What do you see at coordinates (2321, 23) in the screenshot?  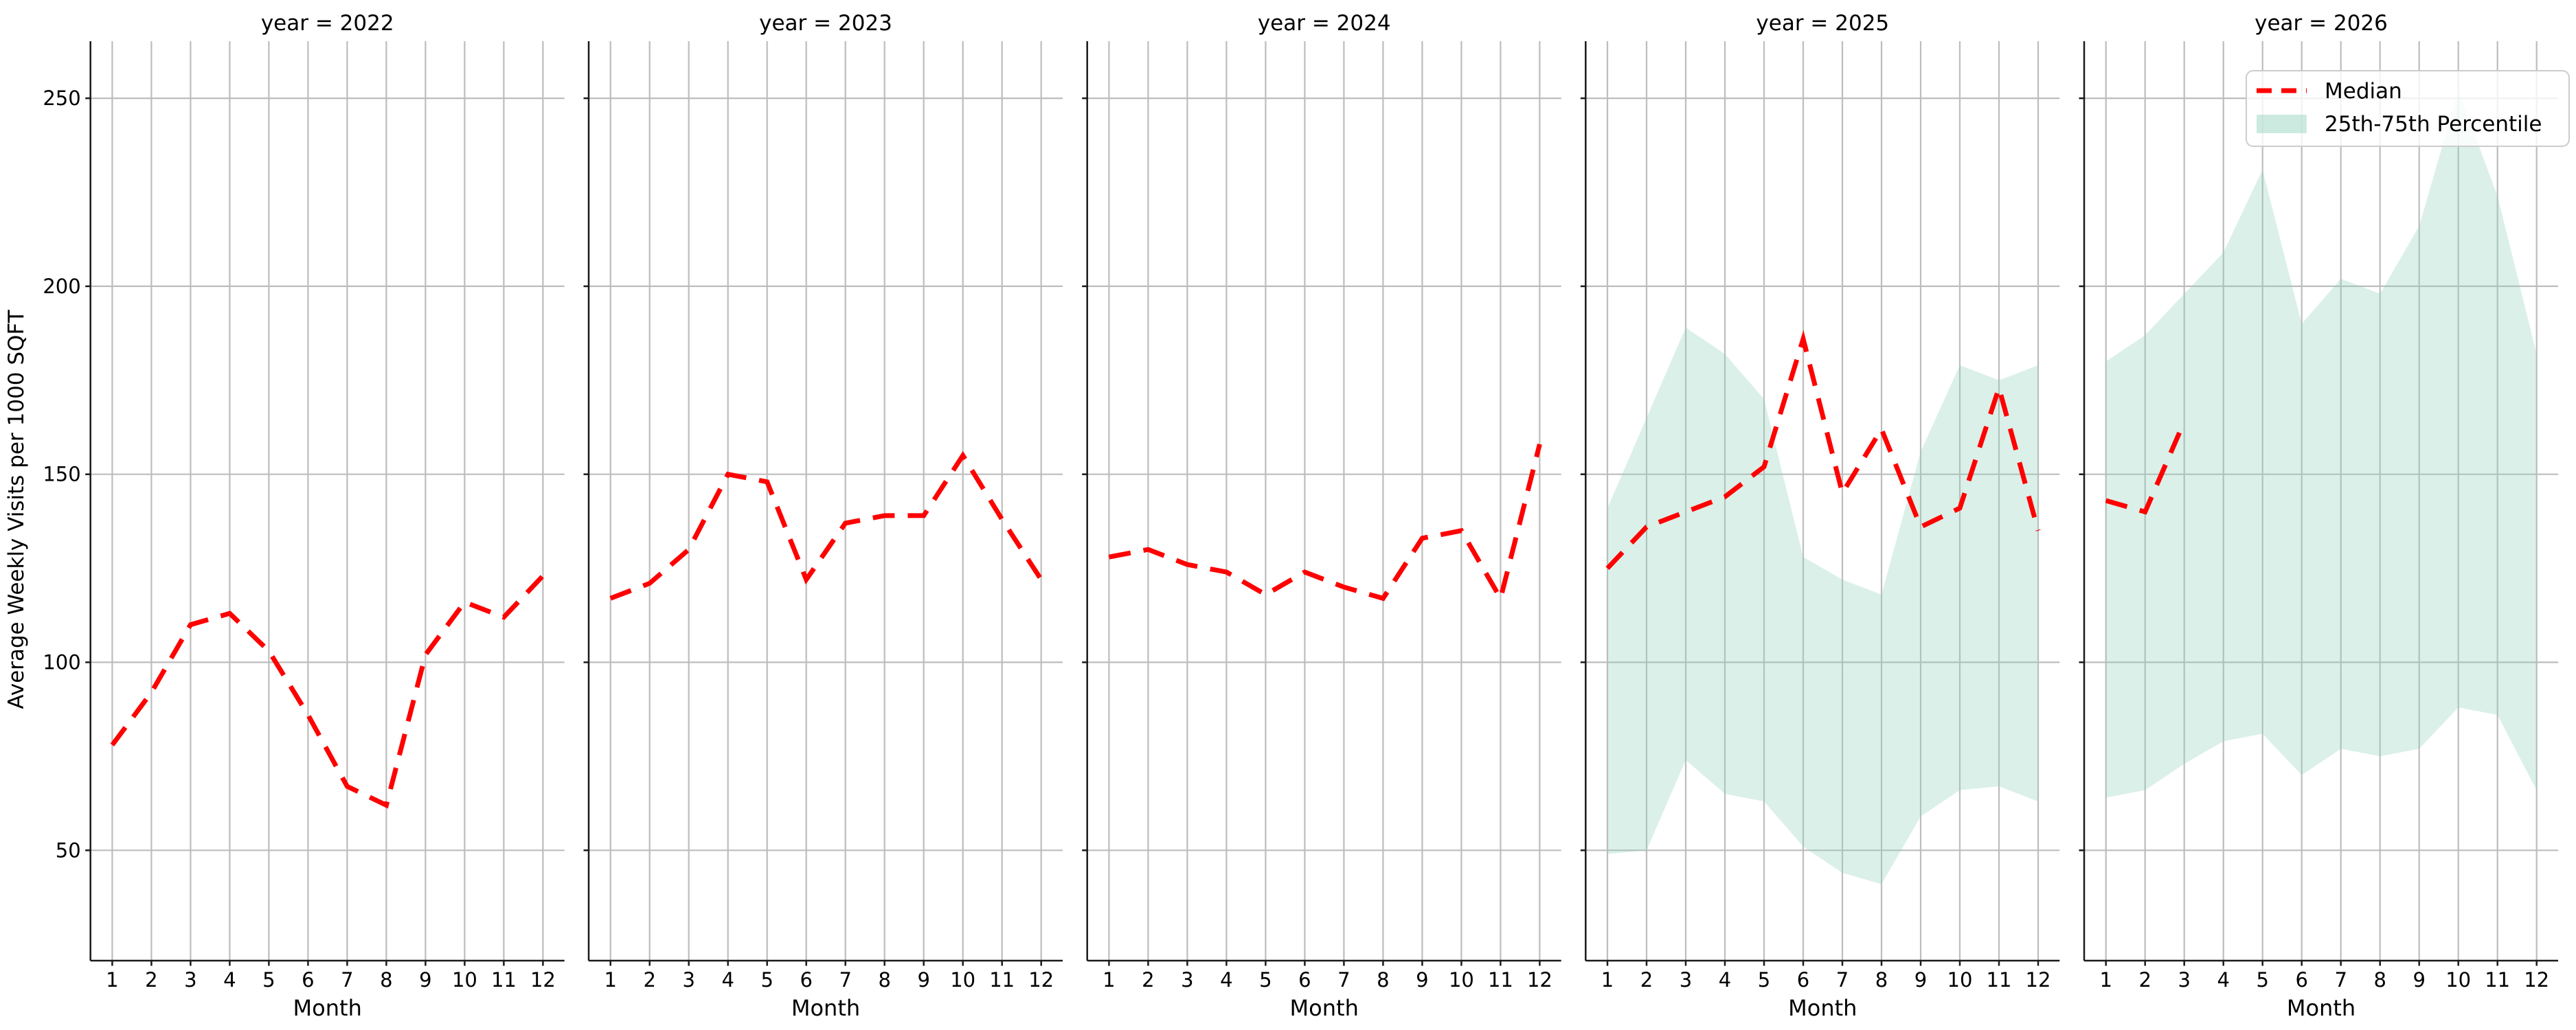 I see `facet-title: year = 2026` at bounding box center [2321, 23].